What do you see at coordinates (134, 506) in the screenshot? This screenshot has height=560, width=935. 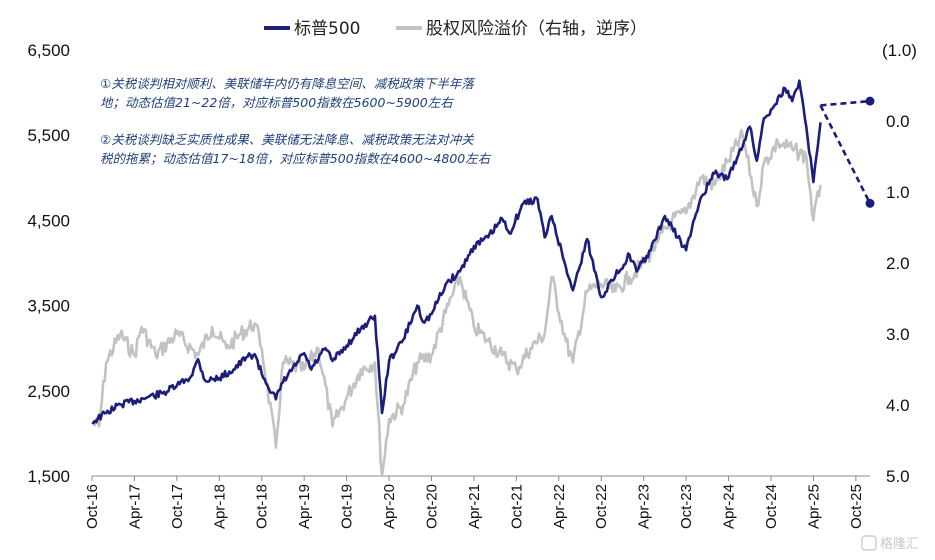 I see `x-tick-label: Apr-17` at bounding box center [134, 506].